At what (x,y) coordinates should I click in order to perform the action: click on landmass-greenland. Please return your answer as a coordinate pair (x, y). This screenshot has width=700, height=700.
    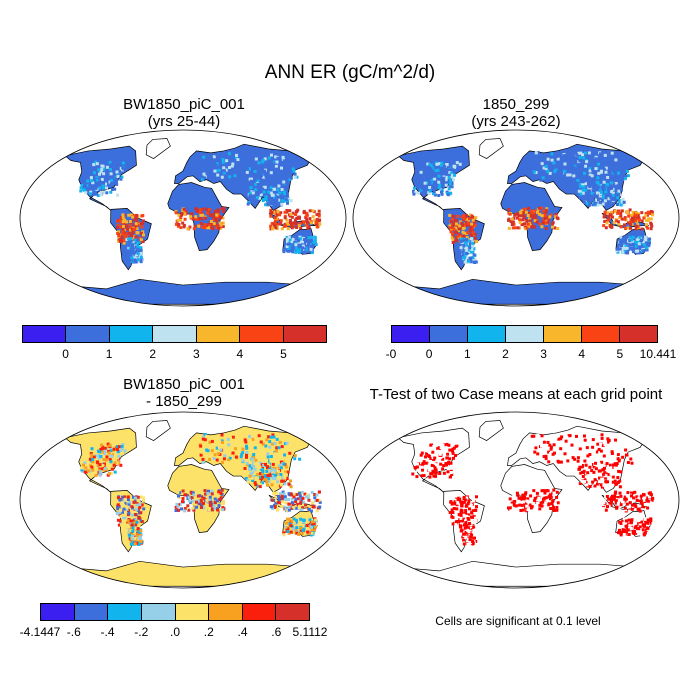
    Looking at the image, I should click on (158, 149).